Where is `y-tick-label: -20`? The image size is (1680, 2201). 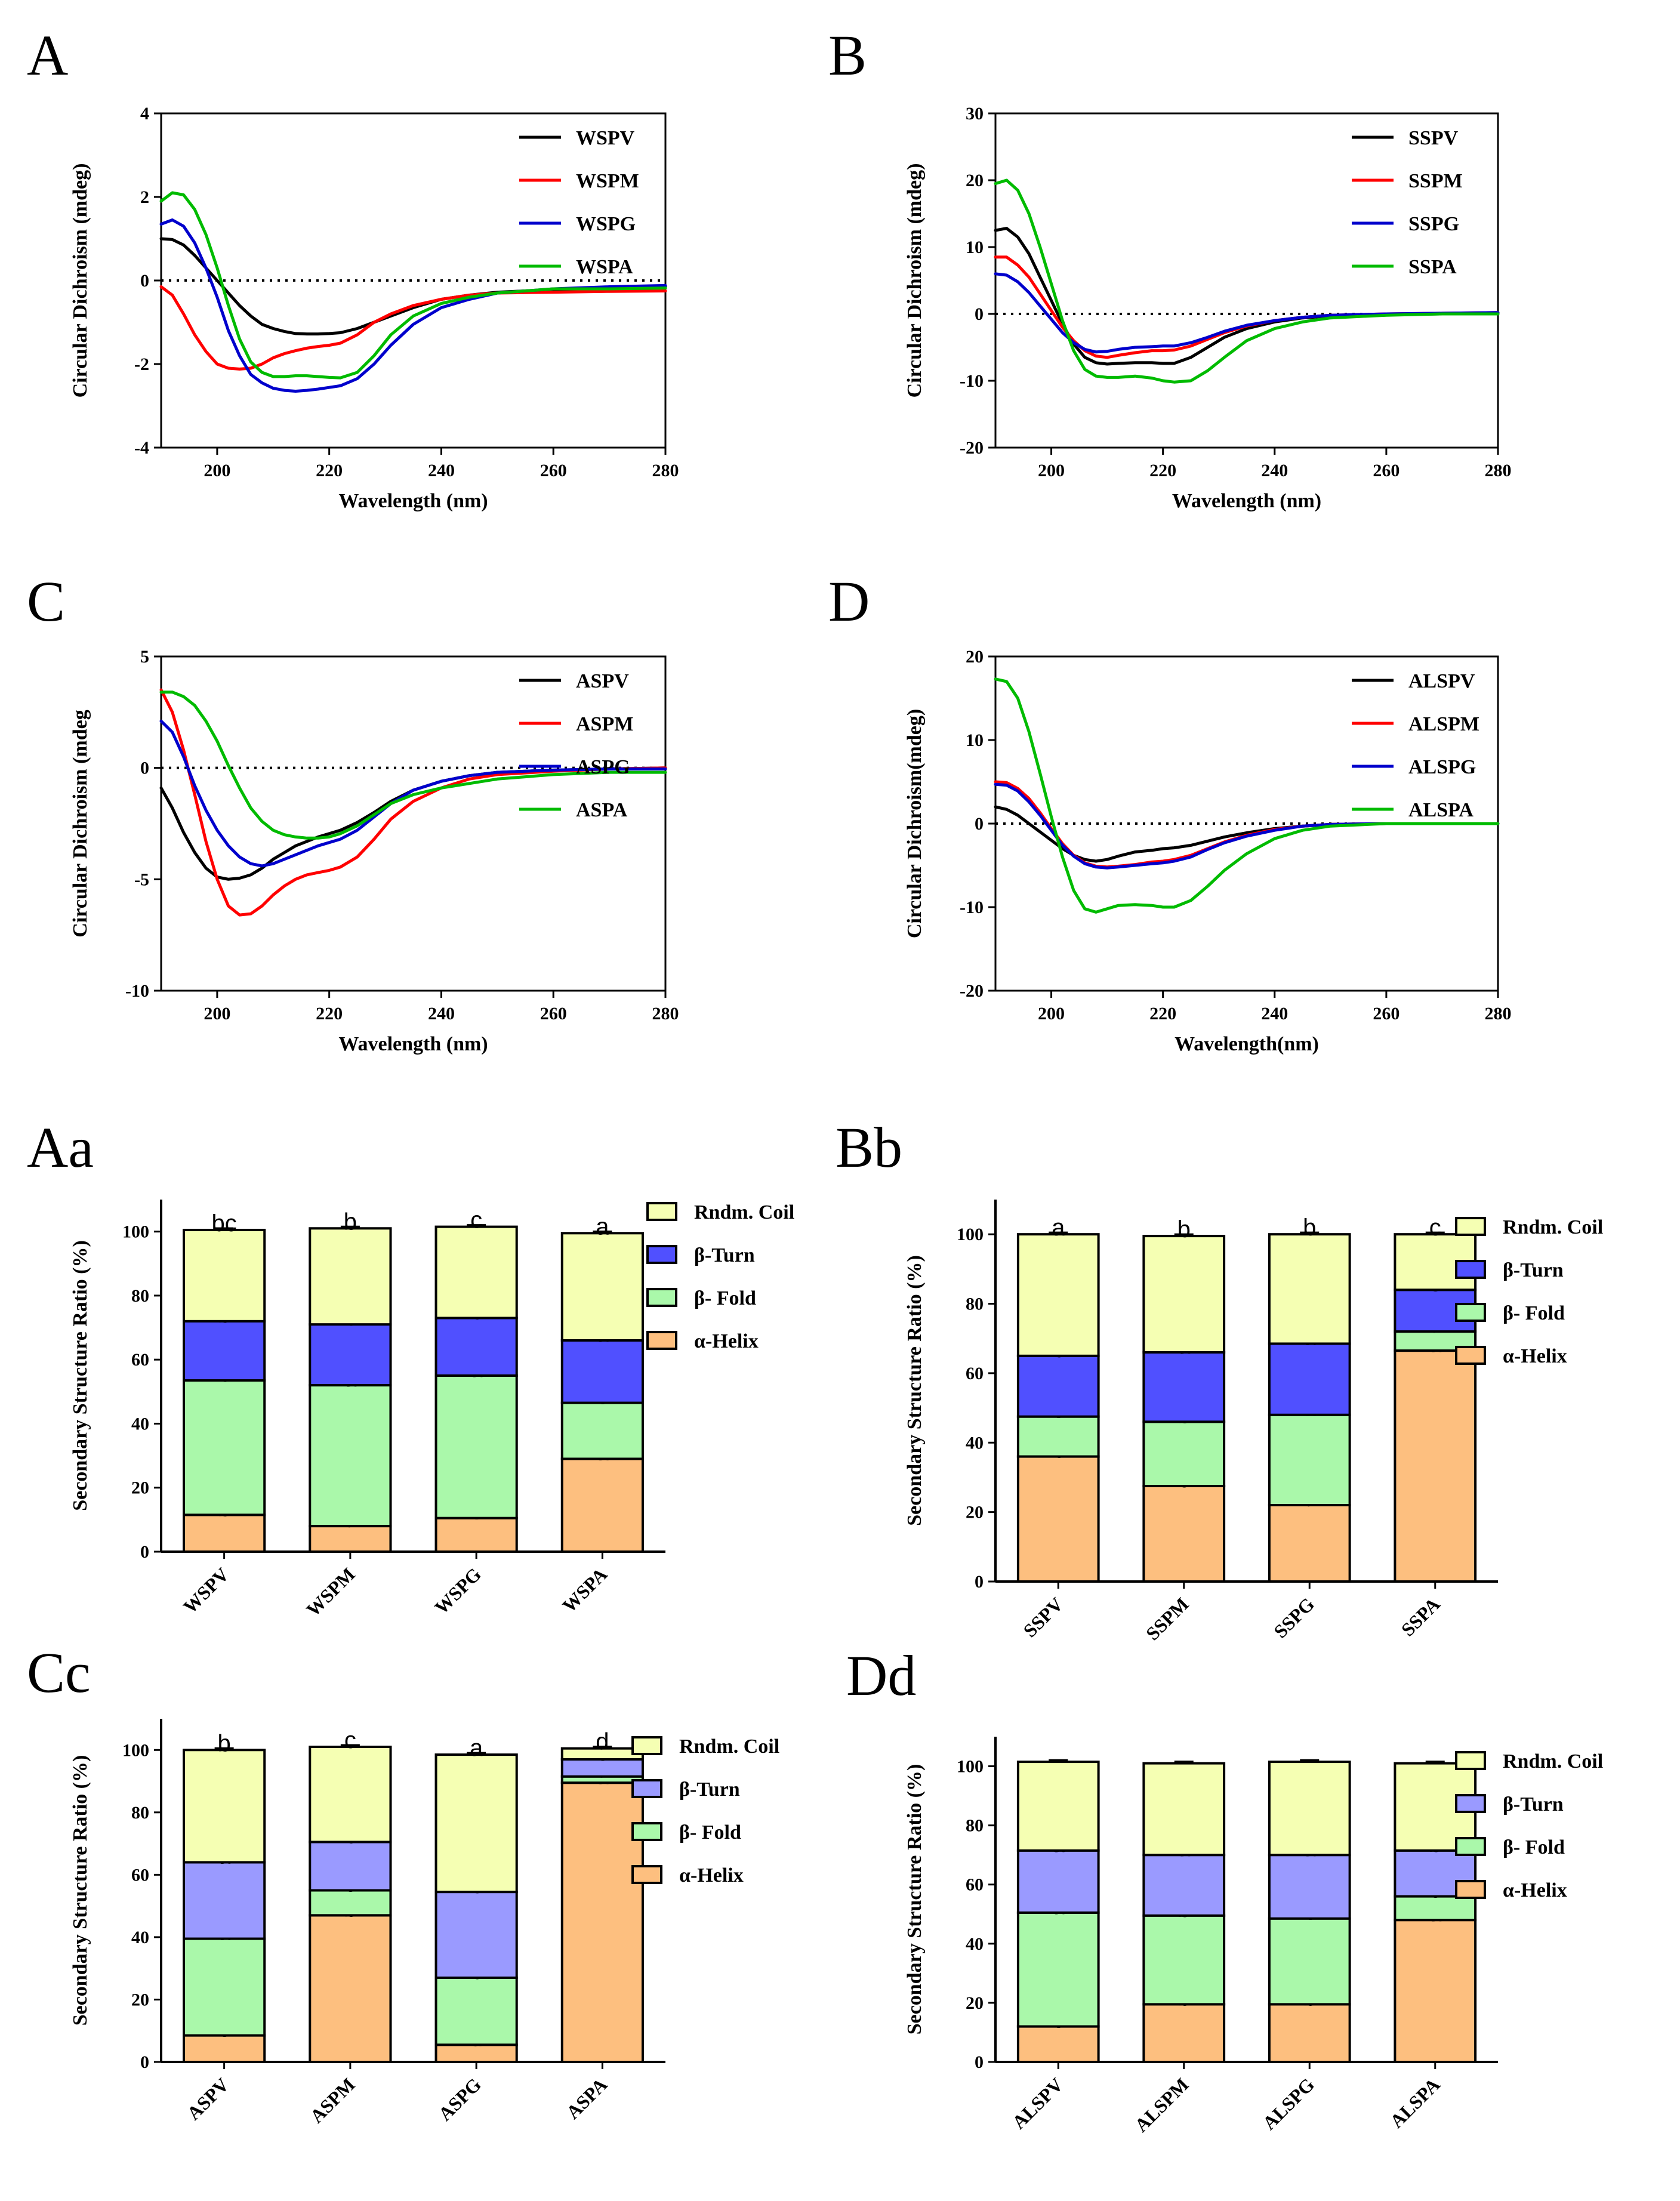
y-tick-label: -20 is located at coordinates (972, 448).